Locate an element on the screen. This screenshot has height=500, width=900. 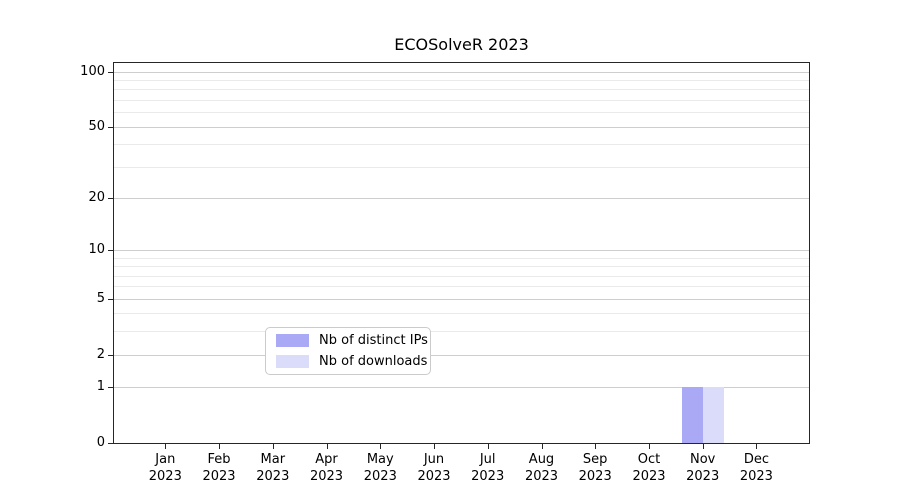
x-tick-label: Aug 2023 is located at coordinates (542, 468).